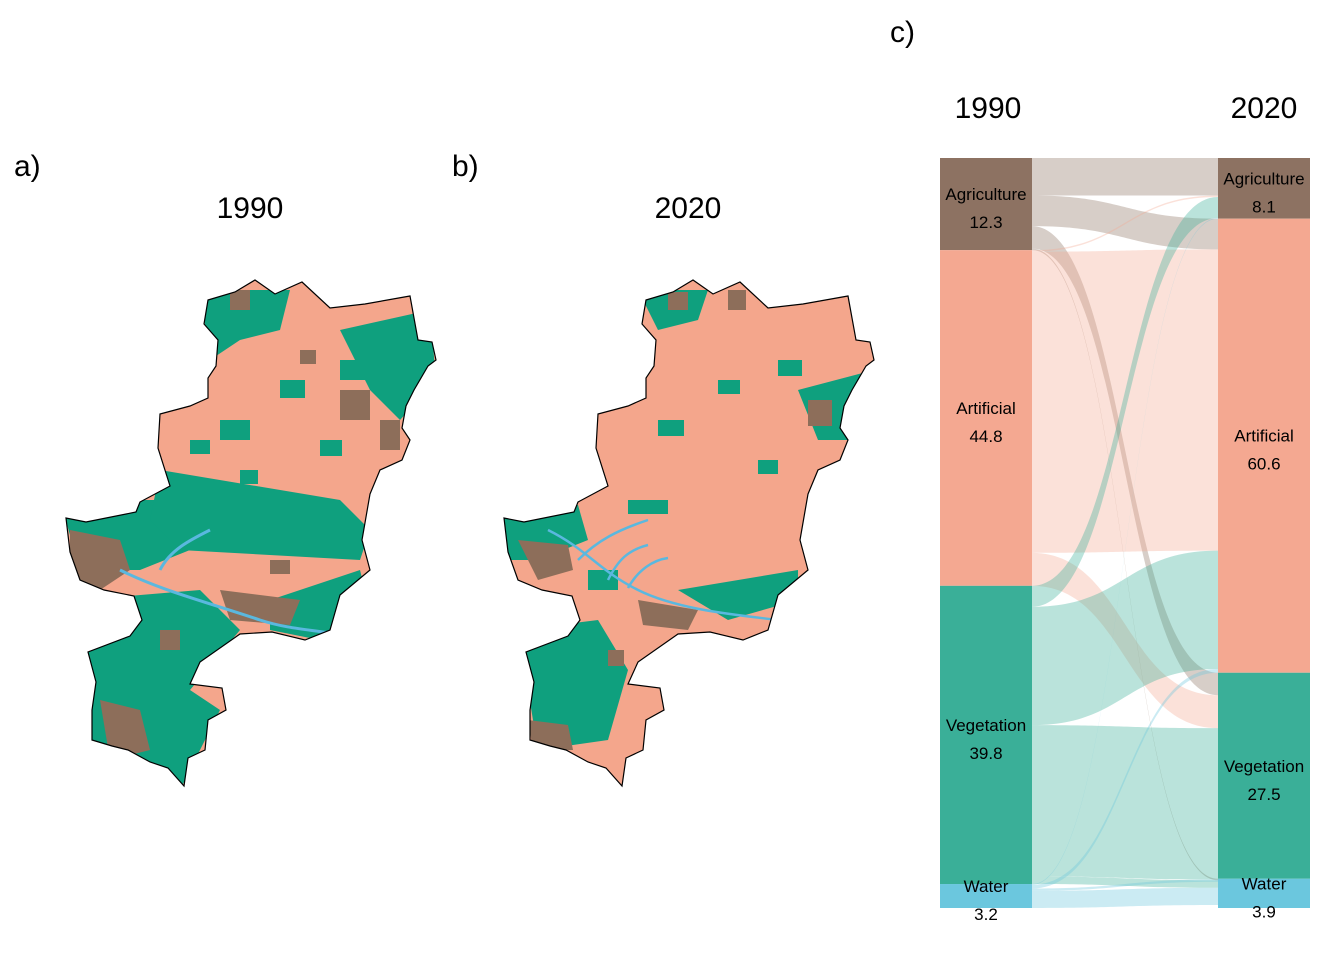 The width and height of the screenshot is (1344, 960). Describe the element at coordinates (1125, 897) in the screenshot. I see `flow-water-to-water` at that location.